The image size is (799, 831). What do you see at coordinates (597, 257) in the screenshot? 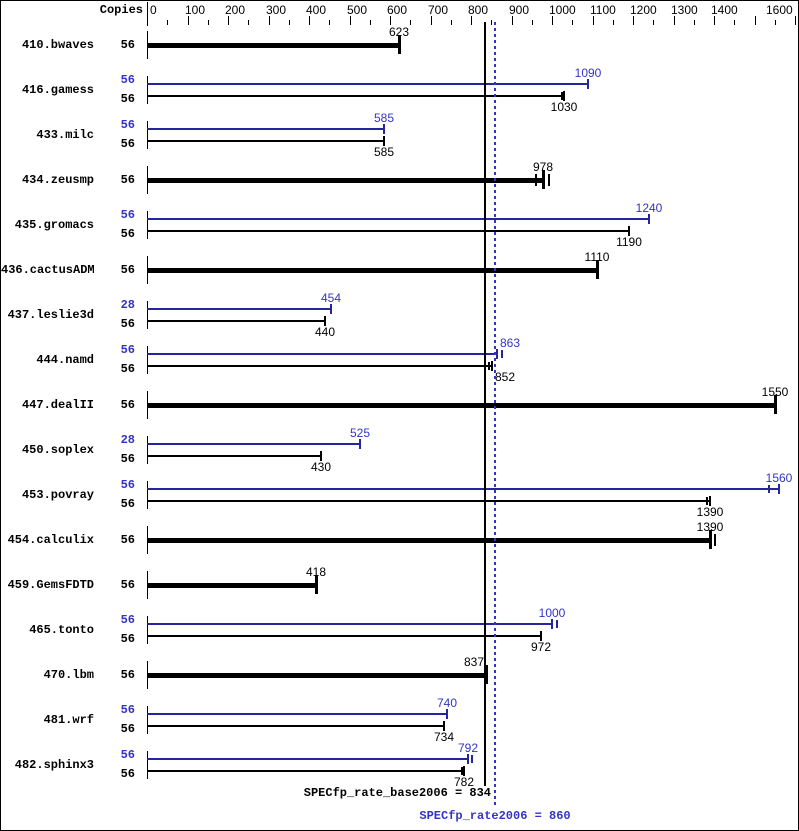
I see `bar-value-label: 1110` at bounding box center [597, 257].